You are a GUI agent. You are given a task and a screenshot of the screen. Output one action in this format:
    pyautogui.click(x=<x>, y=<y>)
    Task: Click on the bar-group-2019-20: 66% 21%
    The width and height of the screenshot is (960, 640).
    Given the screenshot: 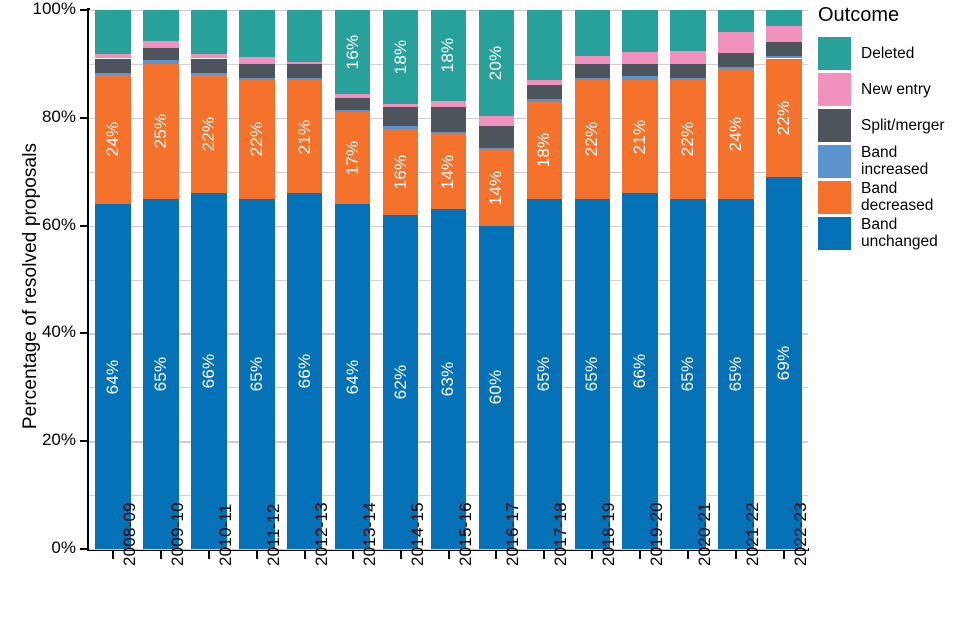 What is the action you would take?
    pyautogui.click(x=640, y=279)
    